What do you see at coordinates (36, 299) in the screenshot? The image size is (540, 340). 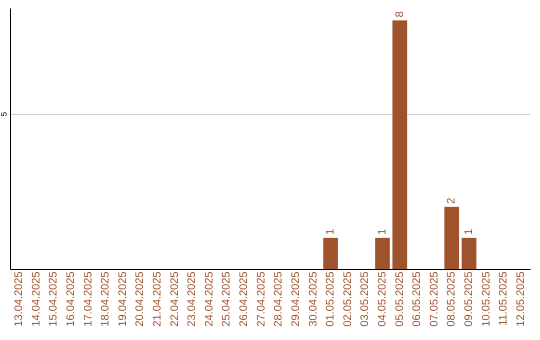 I see `x-tick-label: 14.04.2025` at bounding box center [36, 299].